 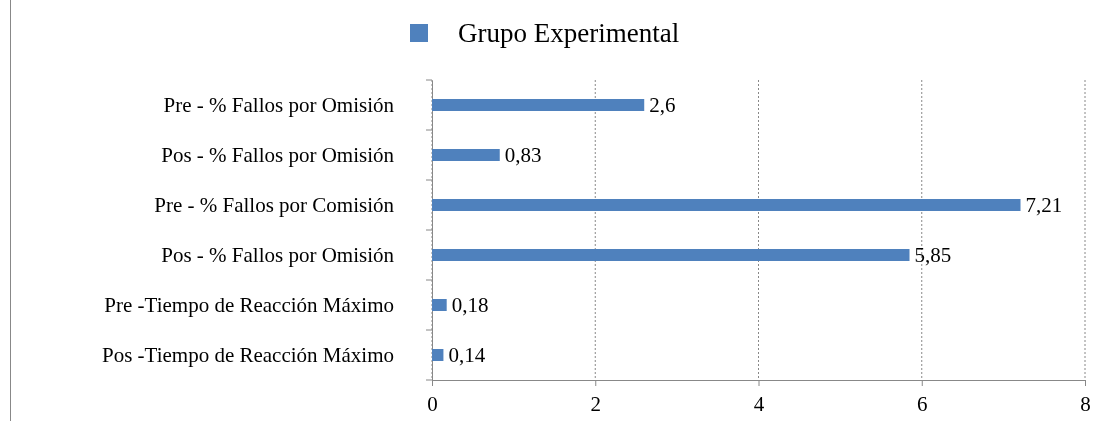 I want to click on y-tick-label: Pre - % Fallos por Omisión, so click(x=279, y=104).